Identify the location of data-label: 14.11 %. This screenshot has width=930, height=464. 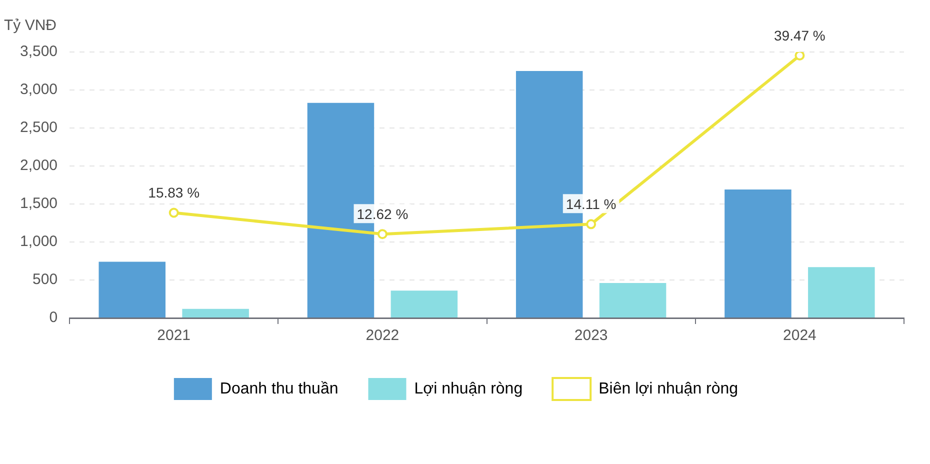
(591, 204).